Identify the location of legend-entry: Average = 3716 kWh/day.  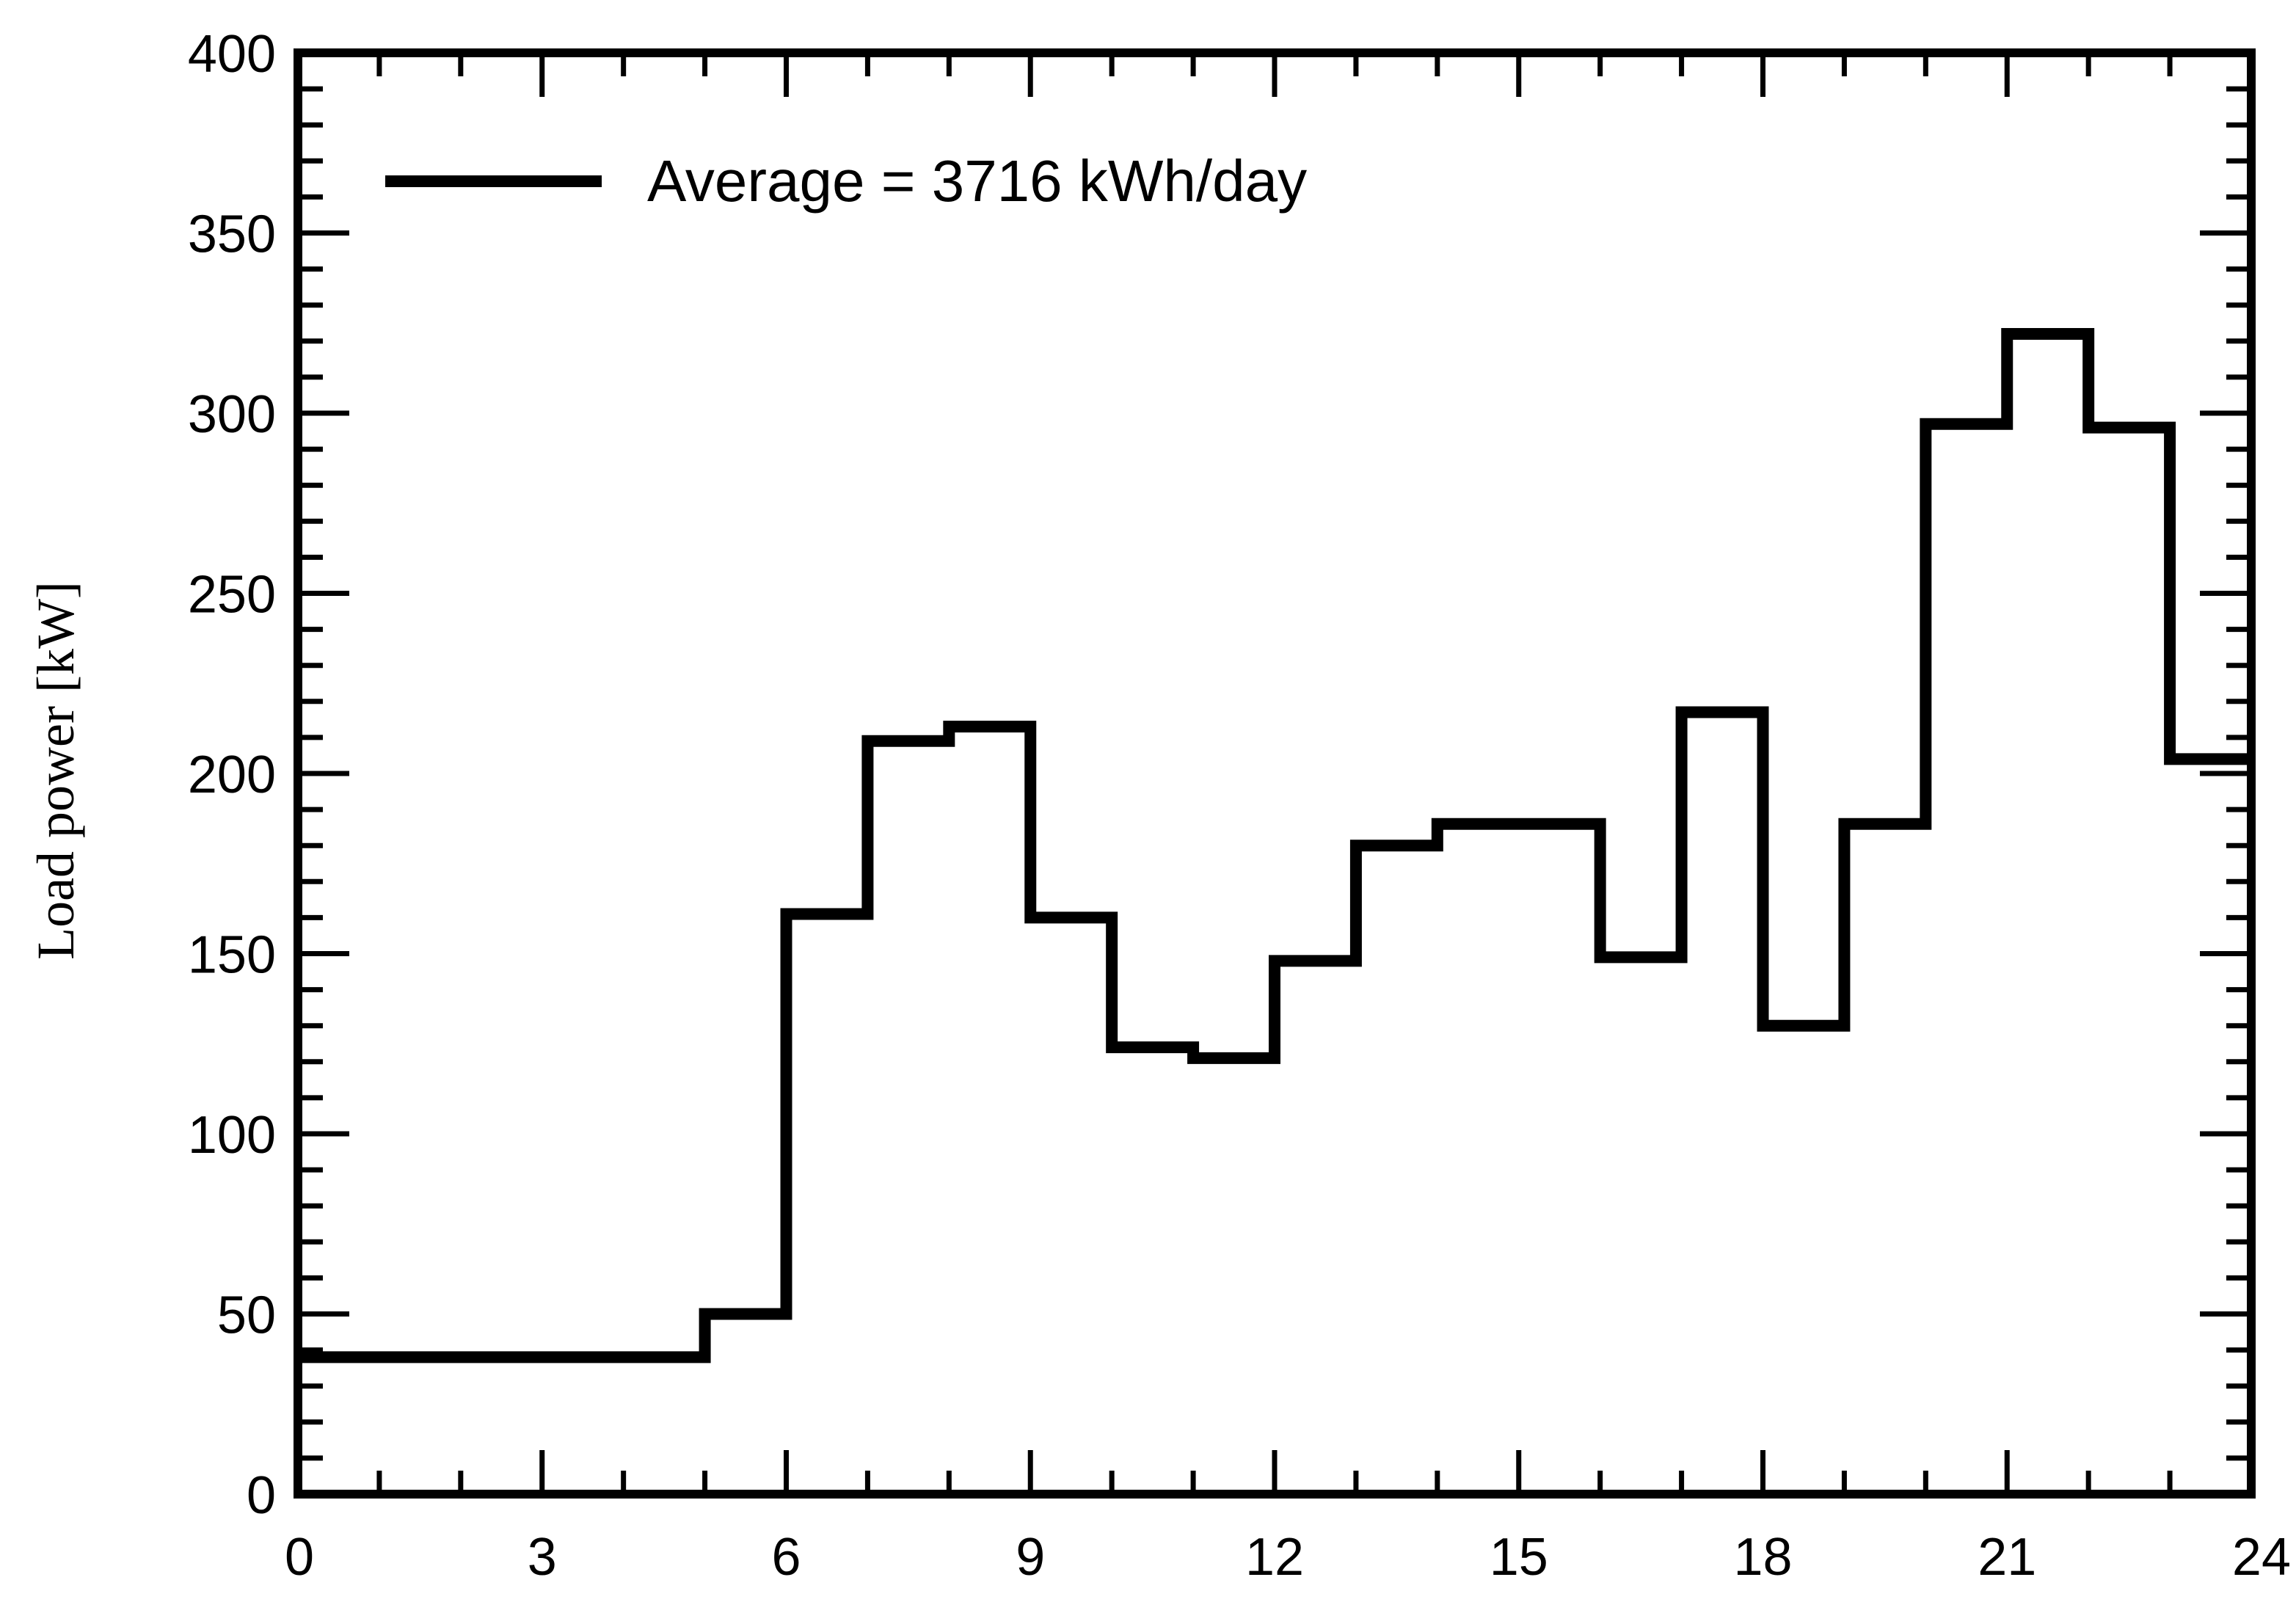
(977, 181).